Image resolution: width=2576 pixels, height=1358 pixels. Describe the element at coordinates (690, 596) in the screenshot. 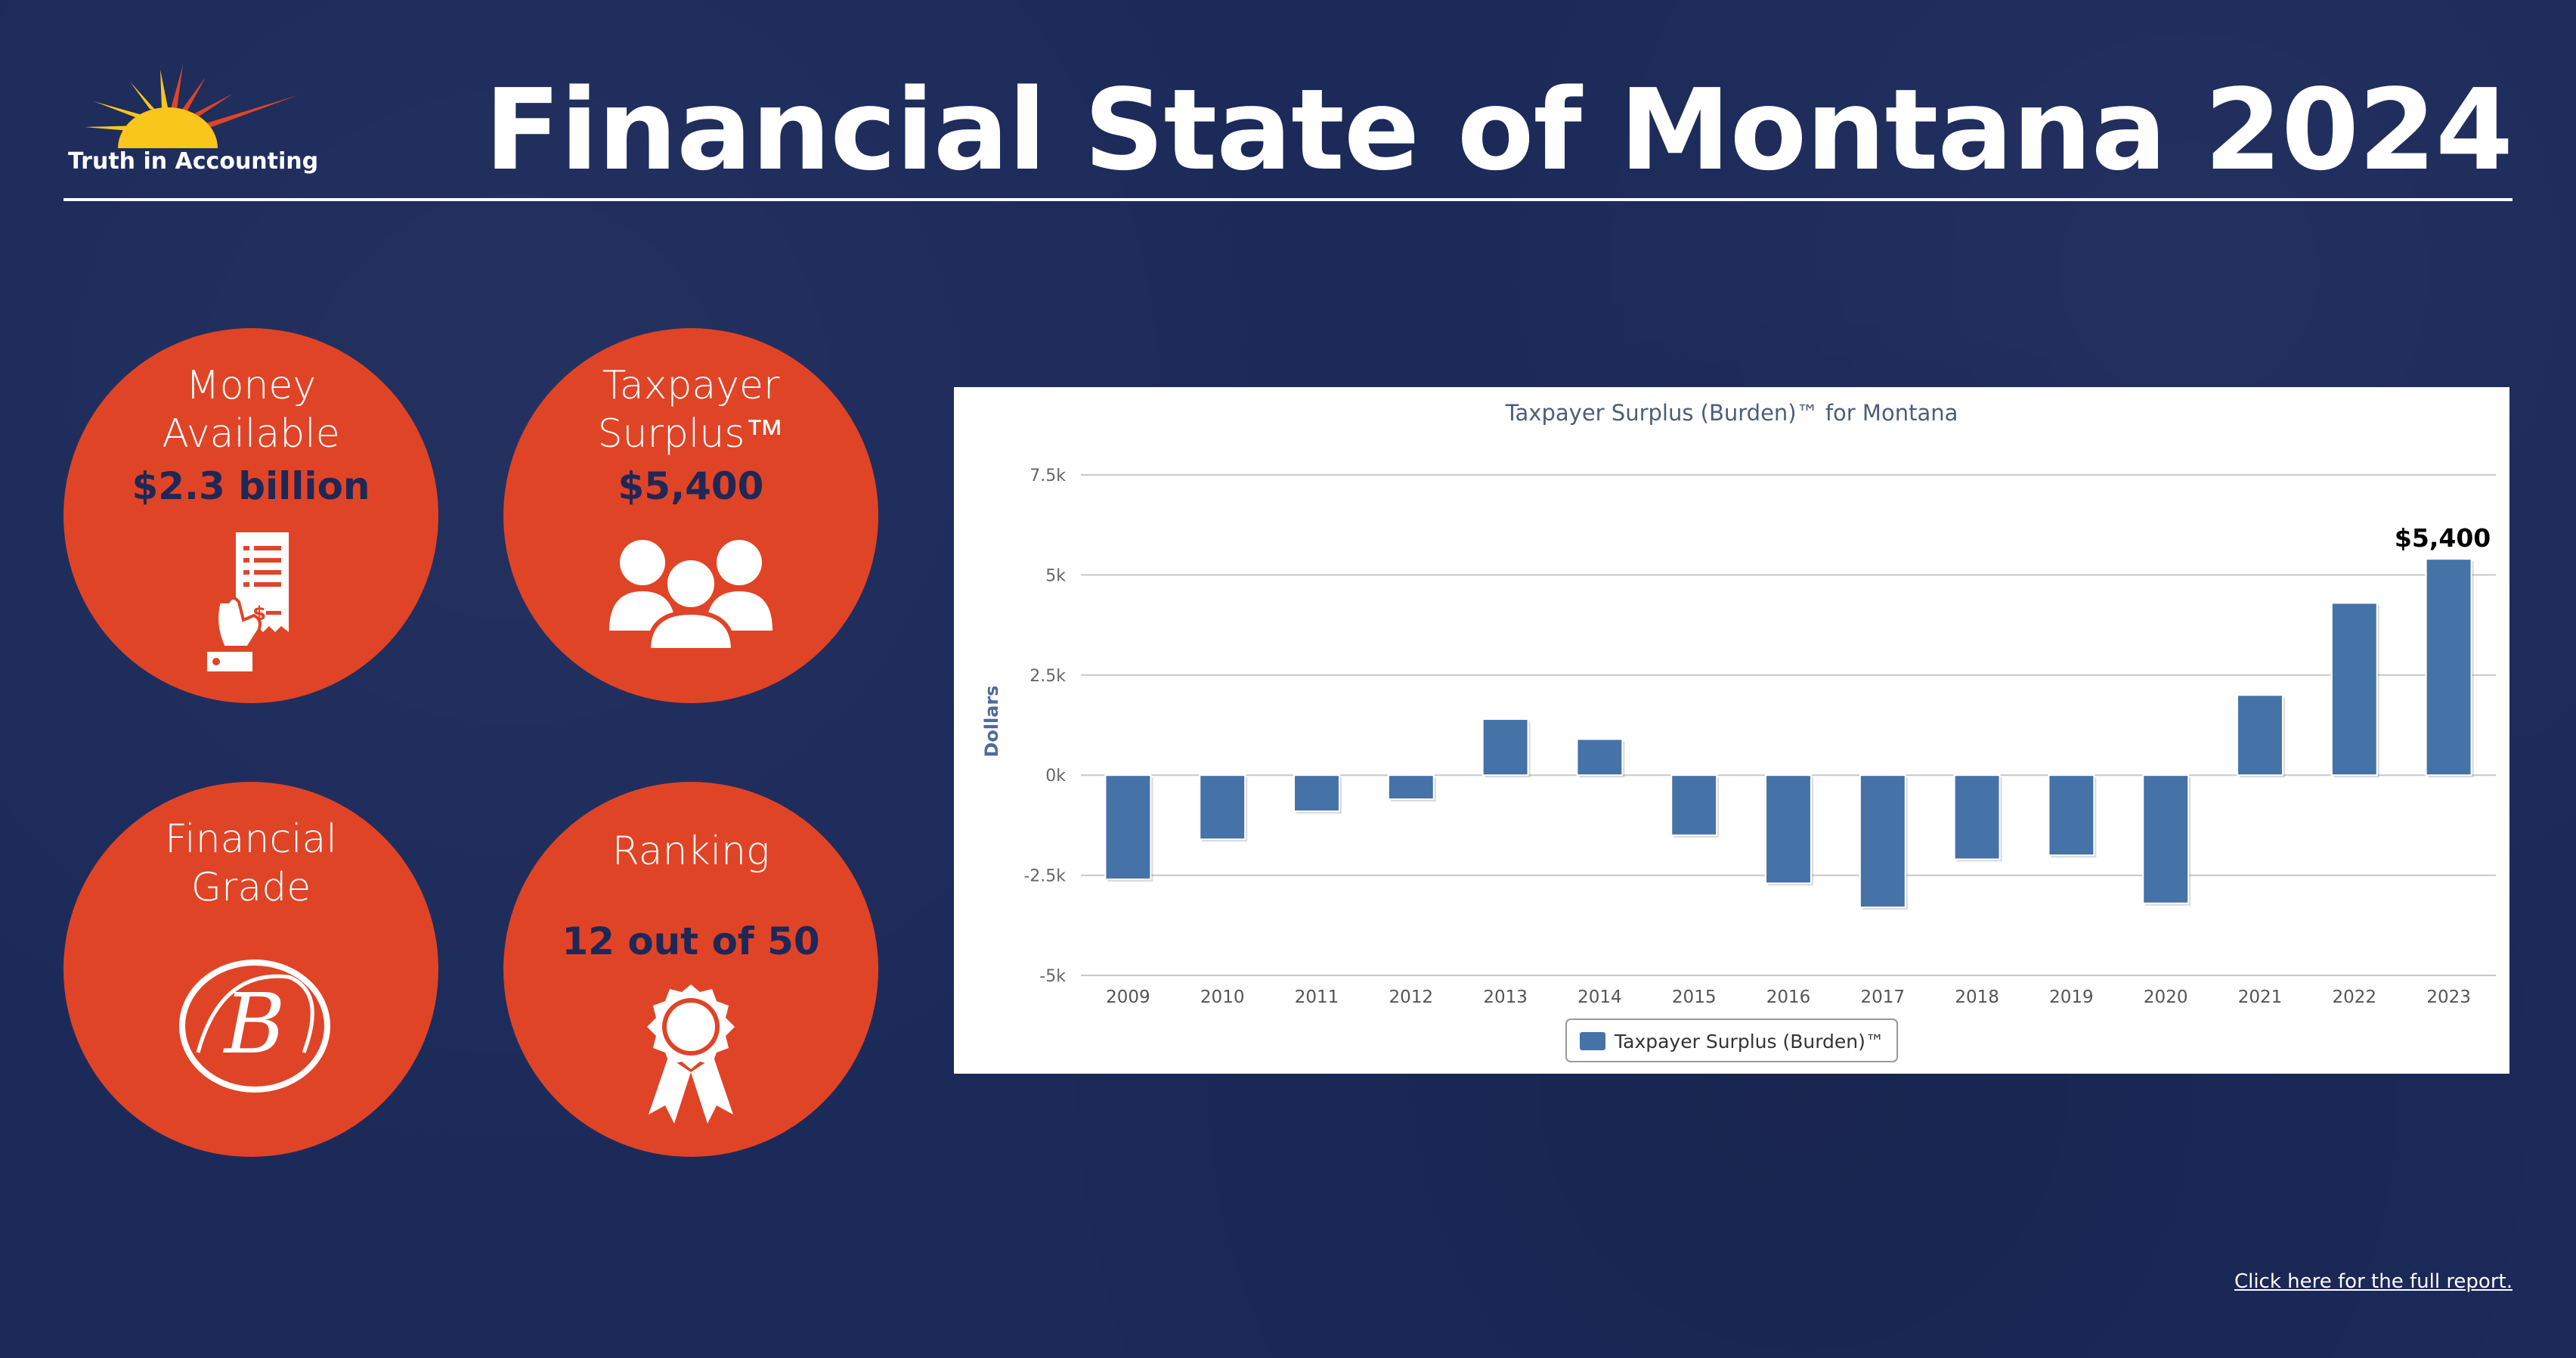

I see `people-group-icon` at that location.